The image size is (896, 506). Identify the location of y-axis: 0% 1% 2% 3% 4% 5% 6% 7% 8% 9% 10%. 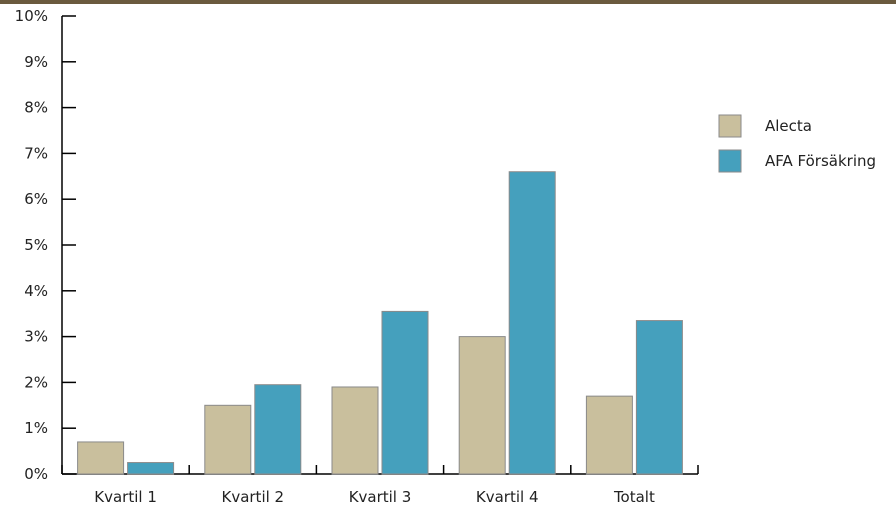
(45, 245).